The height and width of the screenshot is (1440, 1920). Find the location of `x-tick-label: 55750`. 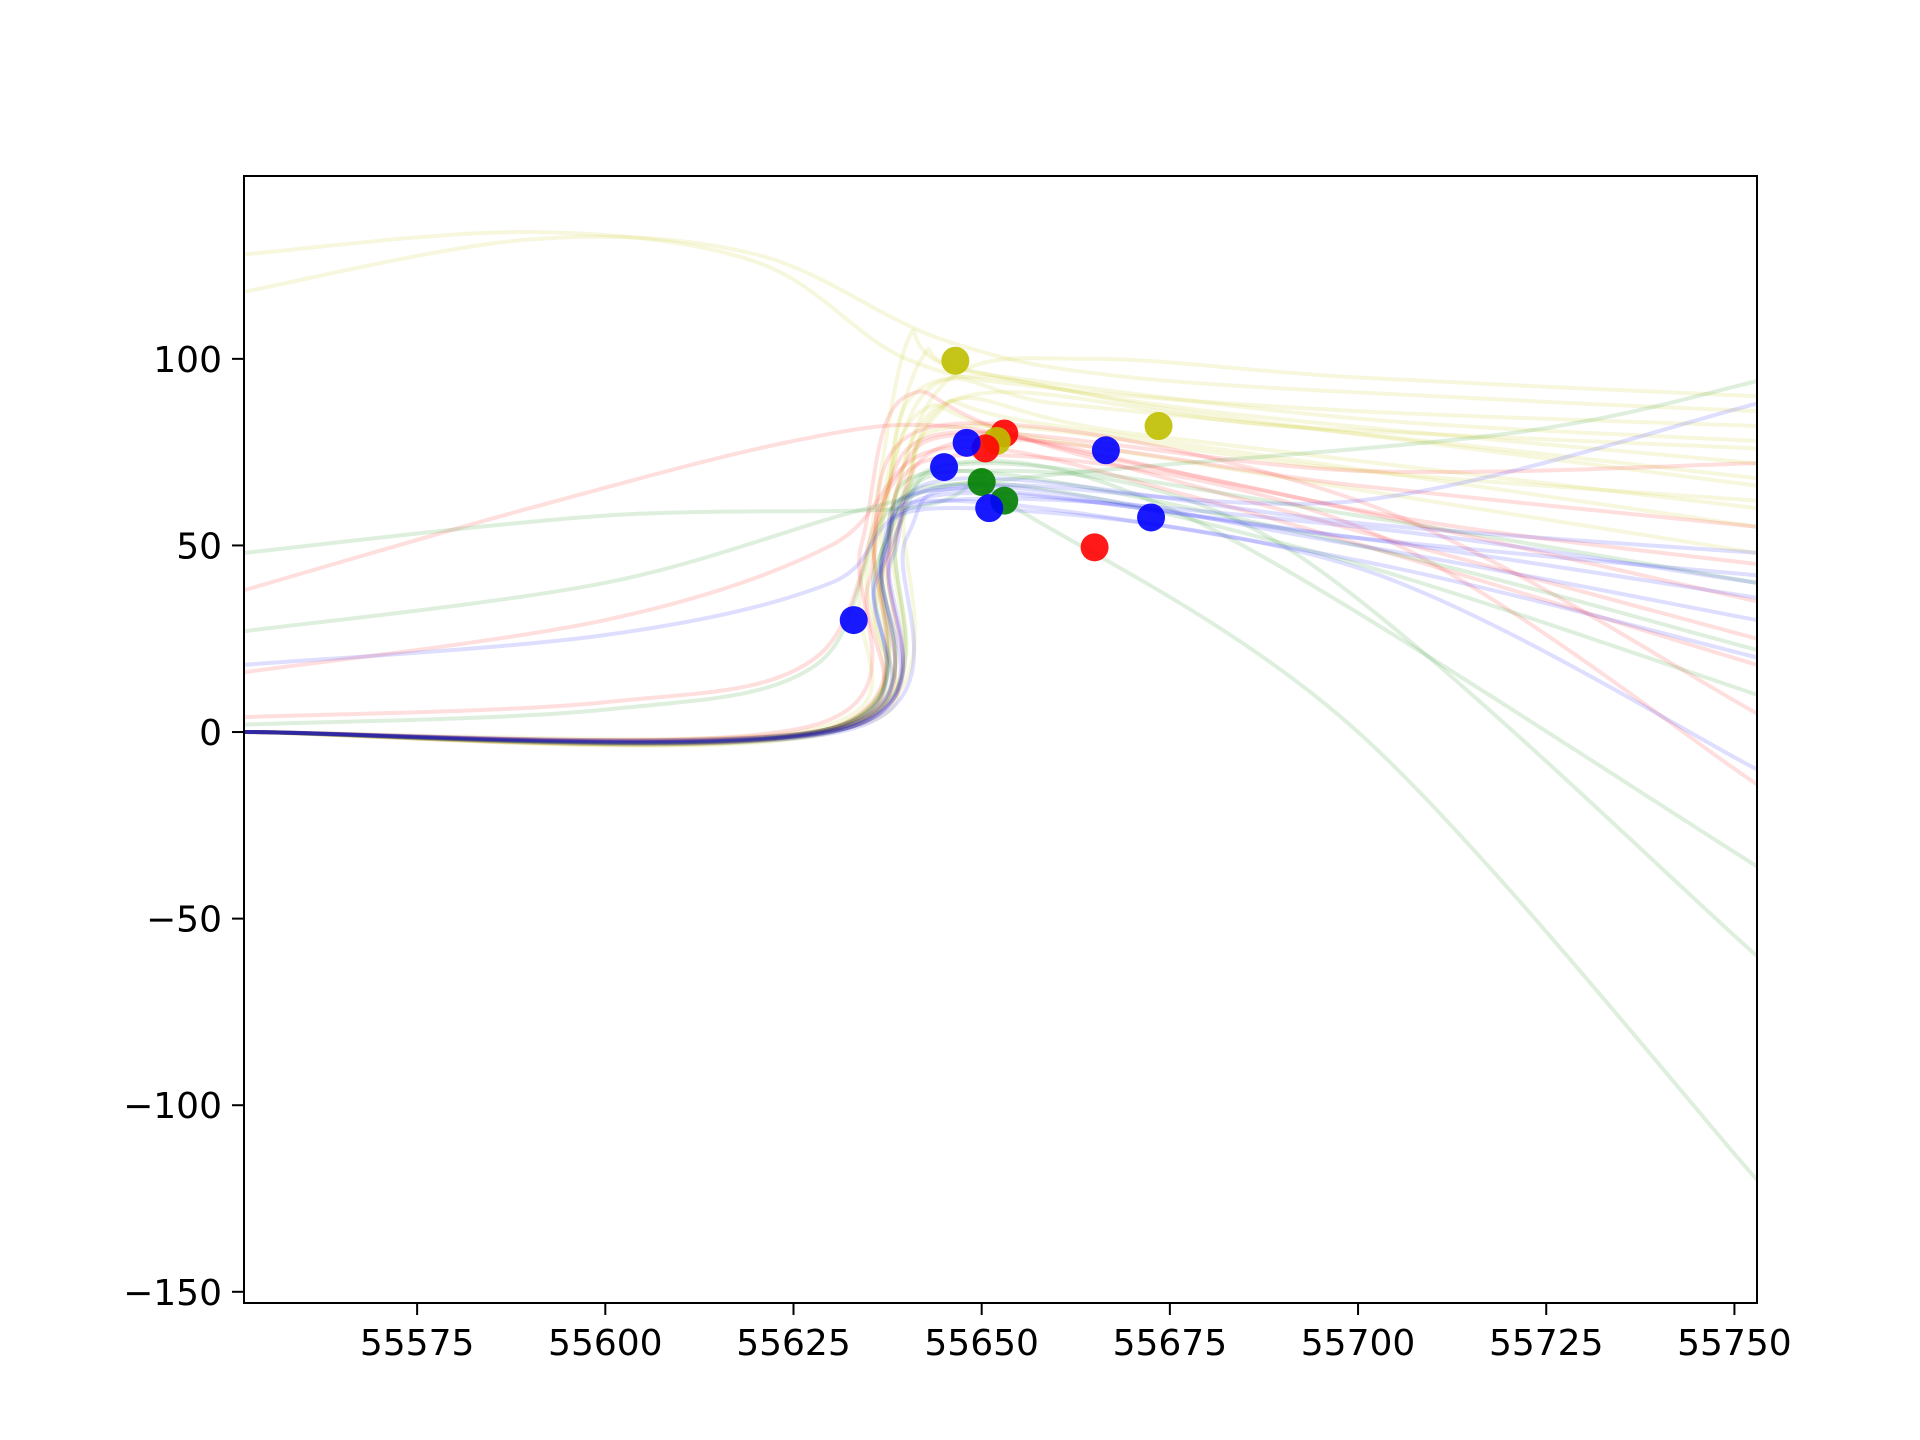

x-tick-label: 55750 is located at coordinates (1734, 1343).